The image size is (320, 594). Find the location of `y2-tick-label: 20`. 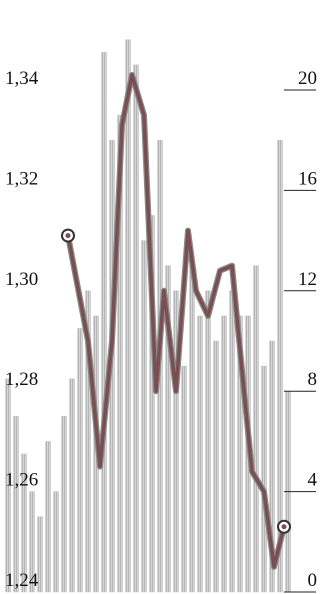

y2-tick-label: 20 is located at coordinates (307, 78).